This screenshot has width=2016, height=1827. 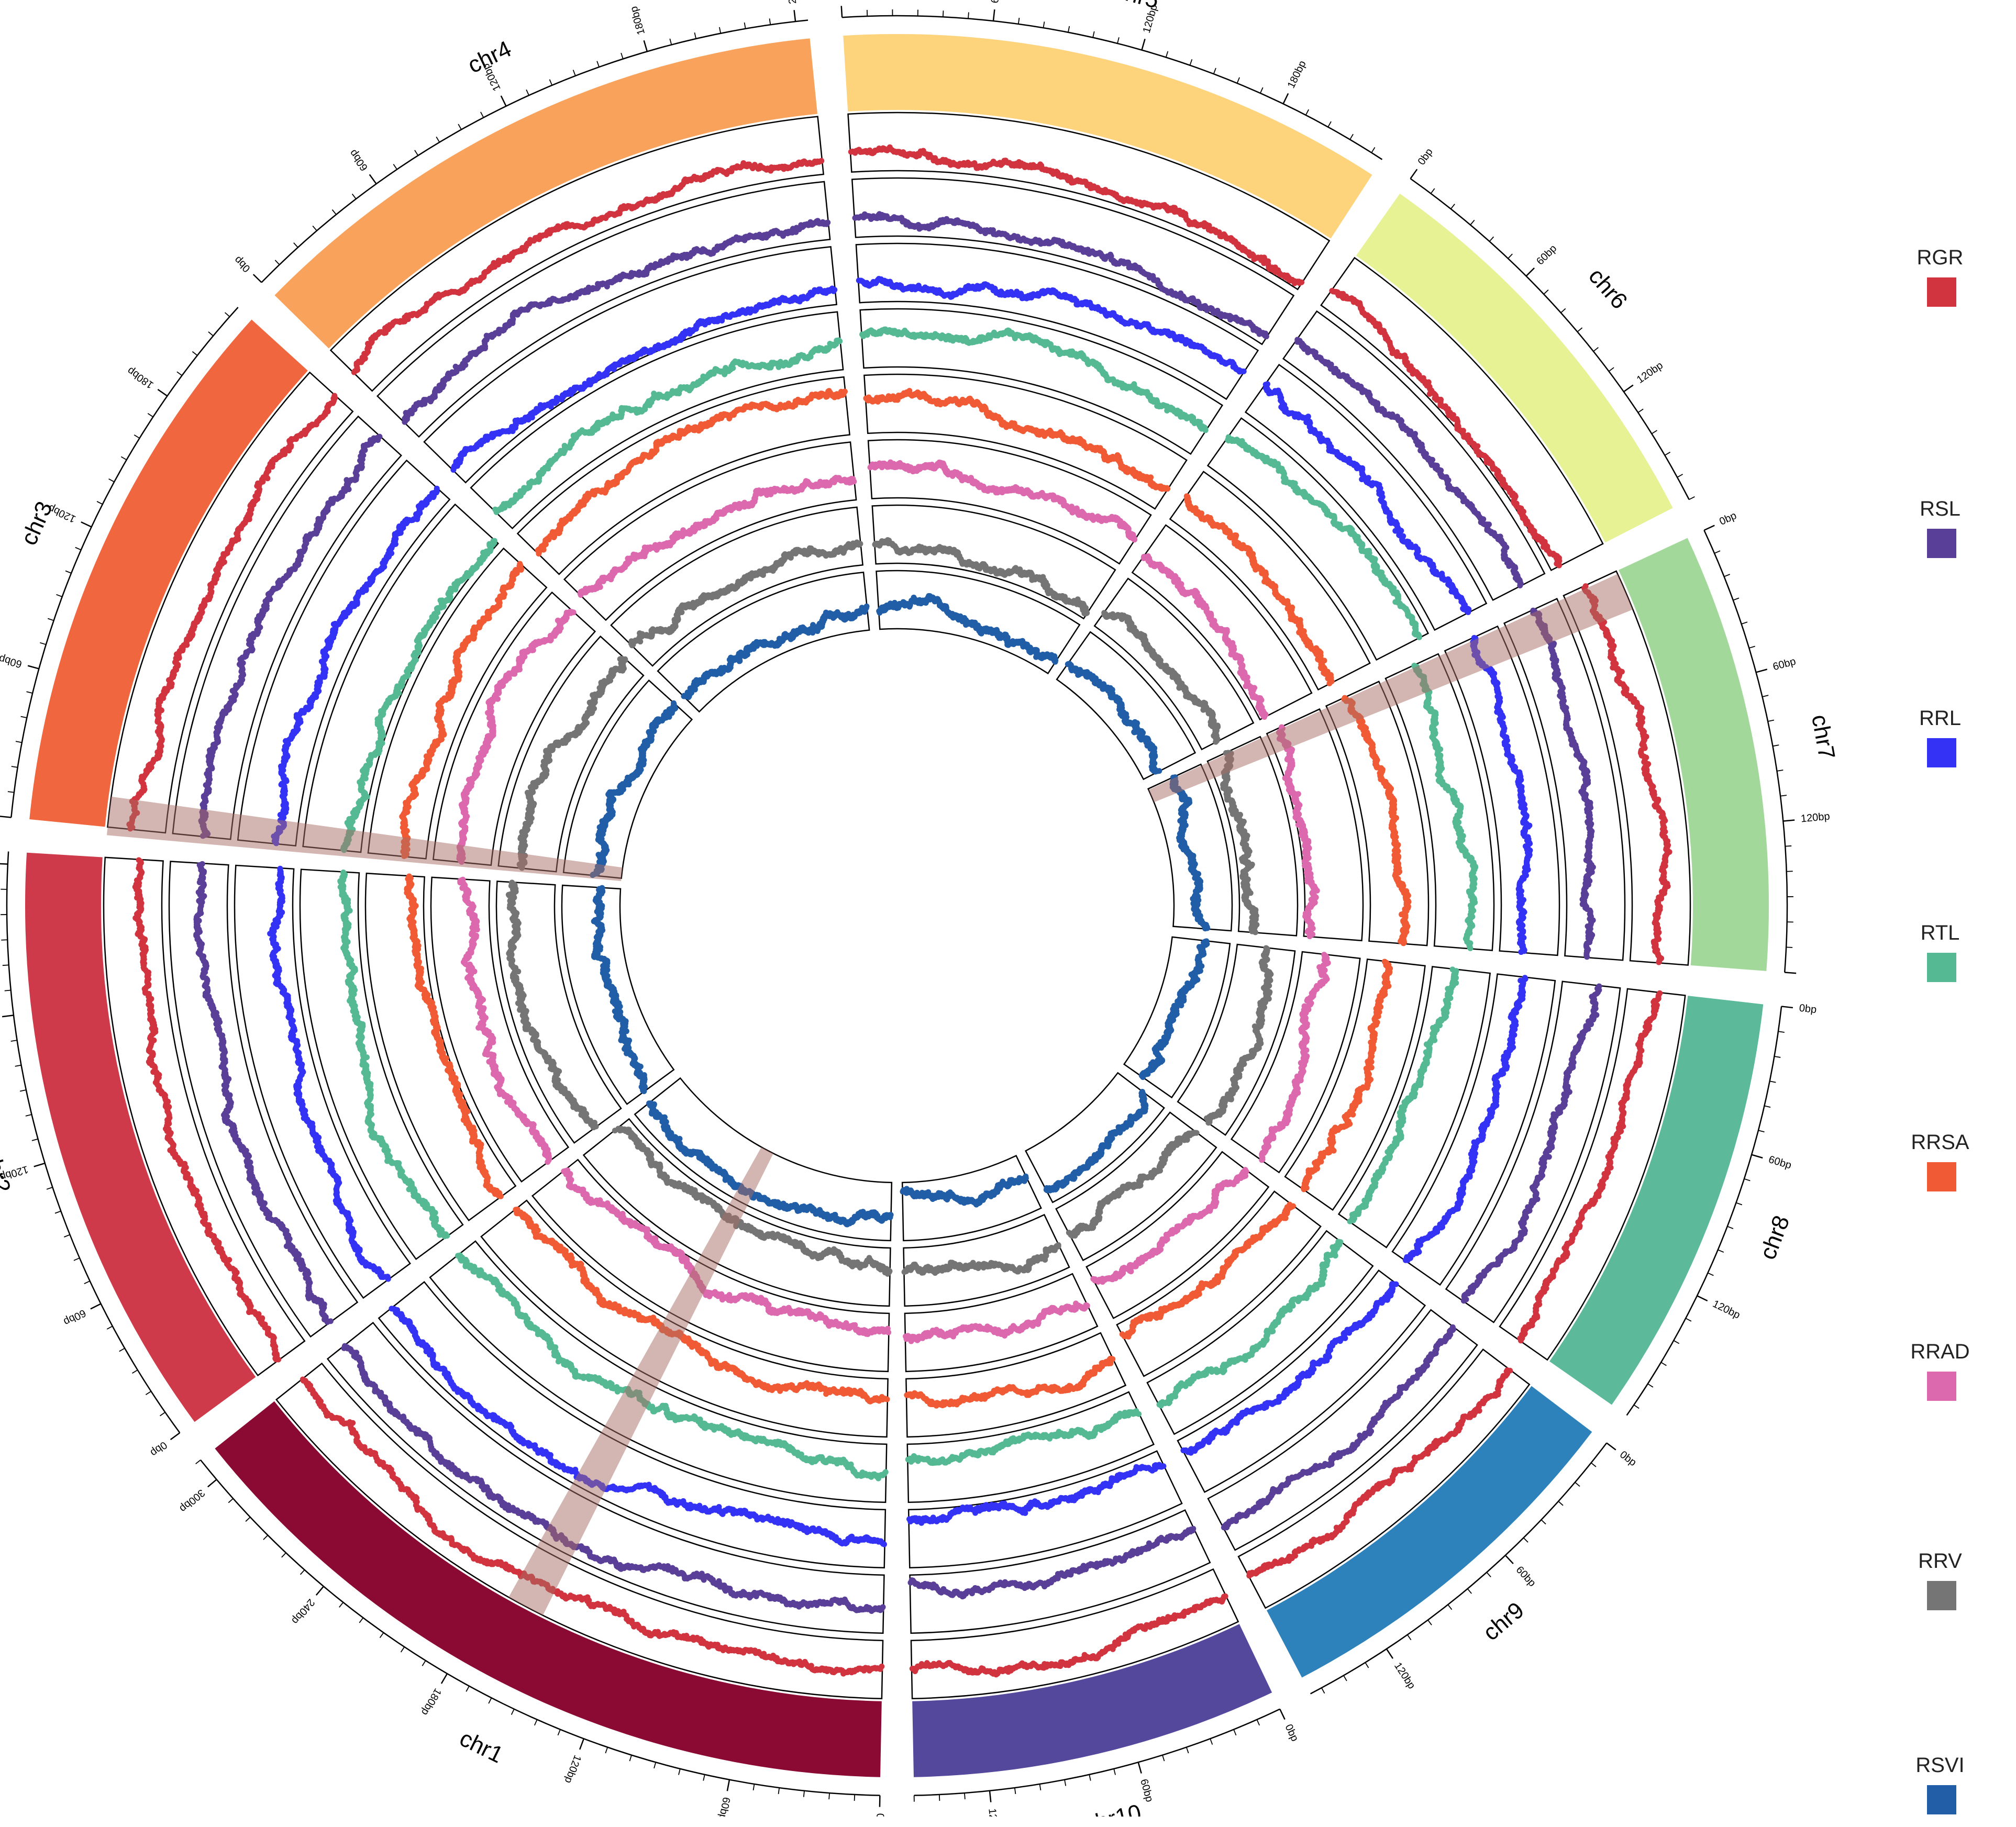 What do you see at coordinates (392, 1308) in the screenshot?
I see `track-point-rrl` at bounding box center [392, 1308].